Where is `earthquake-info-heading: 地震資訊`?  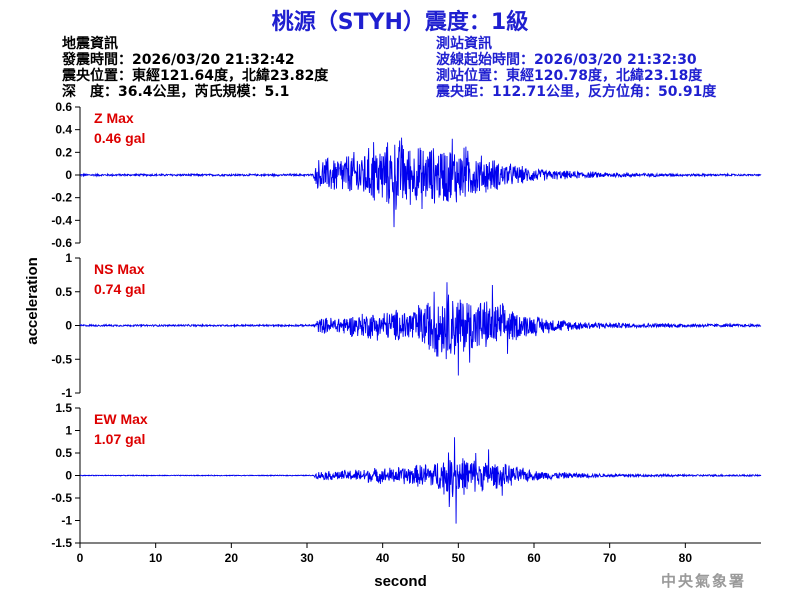 earthquake-info-heading: 地震資訊 is located at coordinates (90, 44).